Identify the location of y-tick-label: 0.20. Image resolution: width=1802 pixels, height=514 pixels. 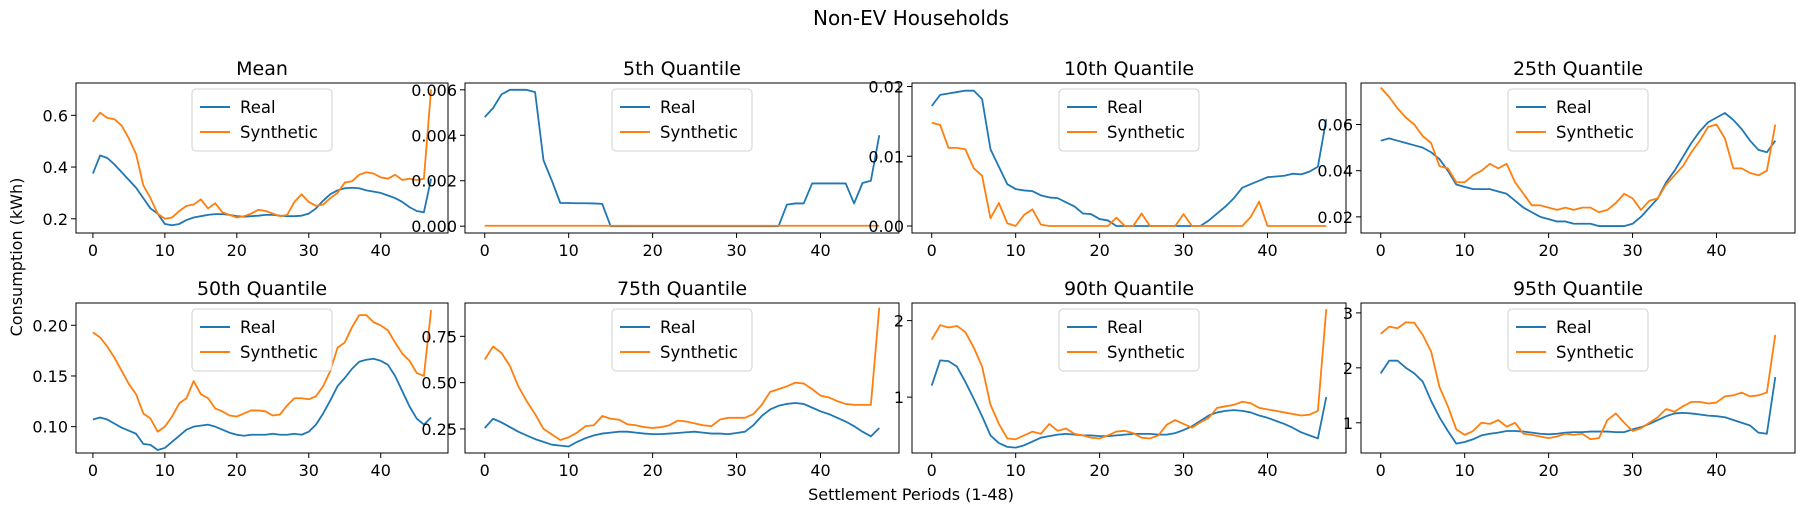
(50, 325).